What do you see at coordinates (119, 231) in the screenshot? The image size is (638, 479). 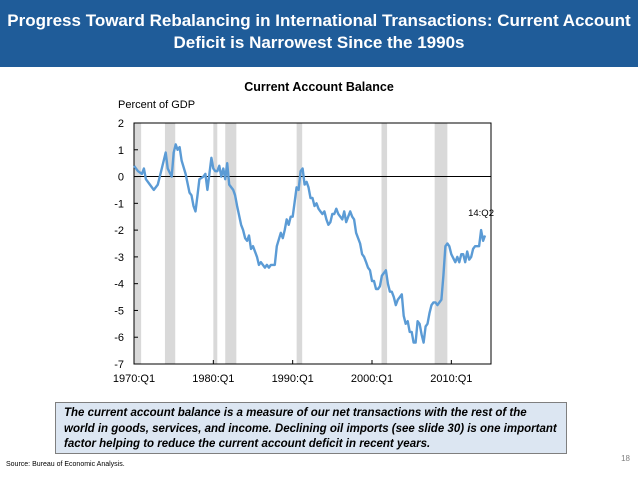 I see `y-tick-label: -2` at bounding box center [119, 231].